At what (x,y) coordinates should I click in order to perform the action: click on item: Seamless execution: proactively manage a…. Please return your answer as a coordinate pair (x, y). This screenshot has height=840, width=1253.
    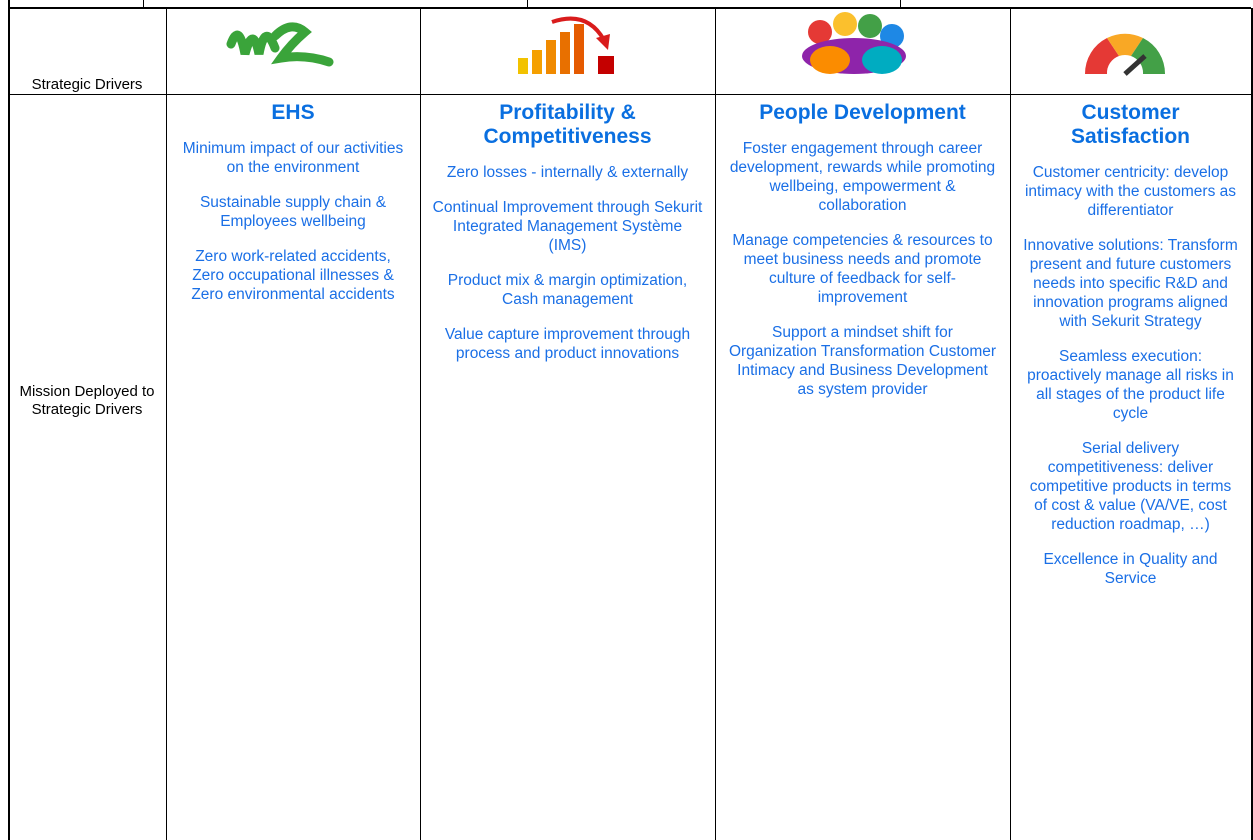
    Looking at the image, I should click on (1130, 385).